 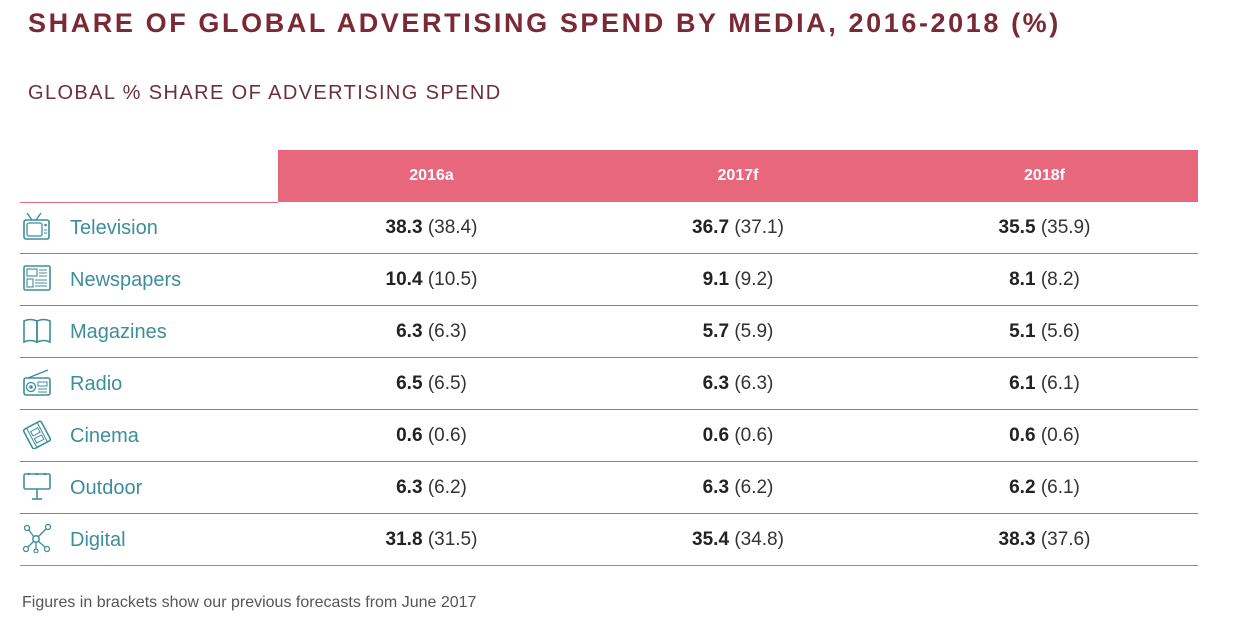 What do you see at coordinates (118, 332) in the screenshot?
I see `media-label: Magazines` at bounding box center [118, 332].